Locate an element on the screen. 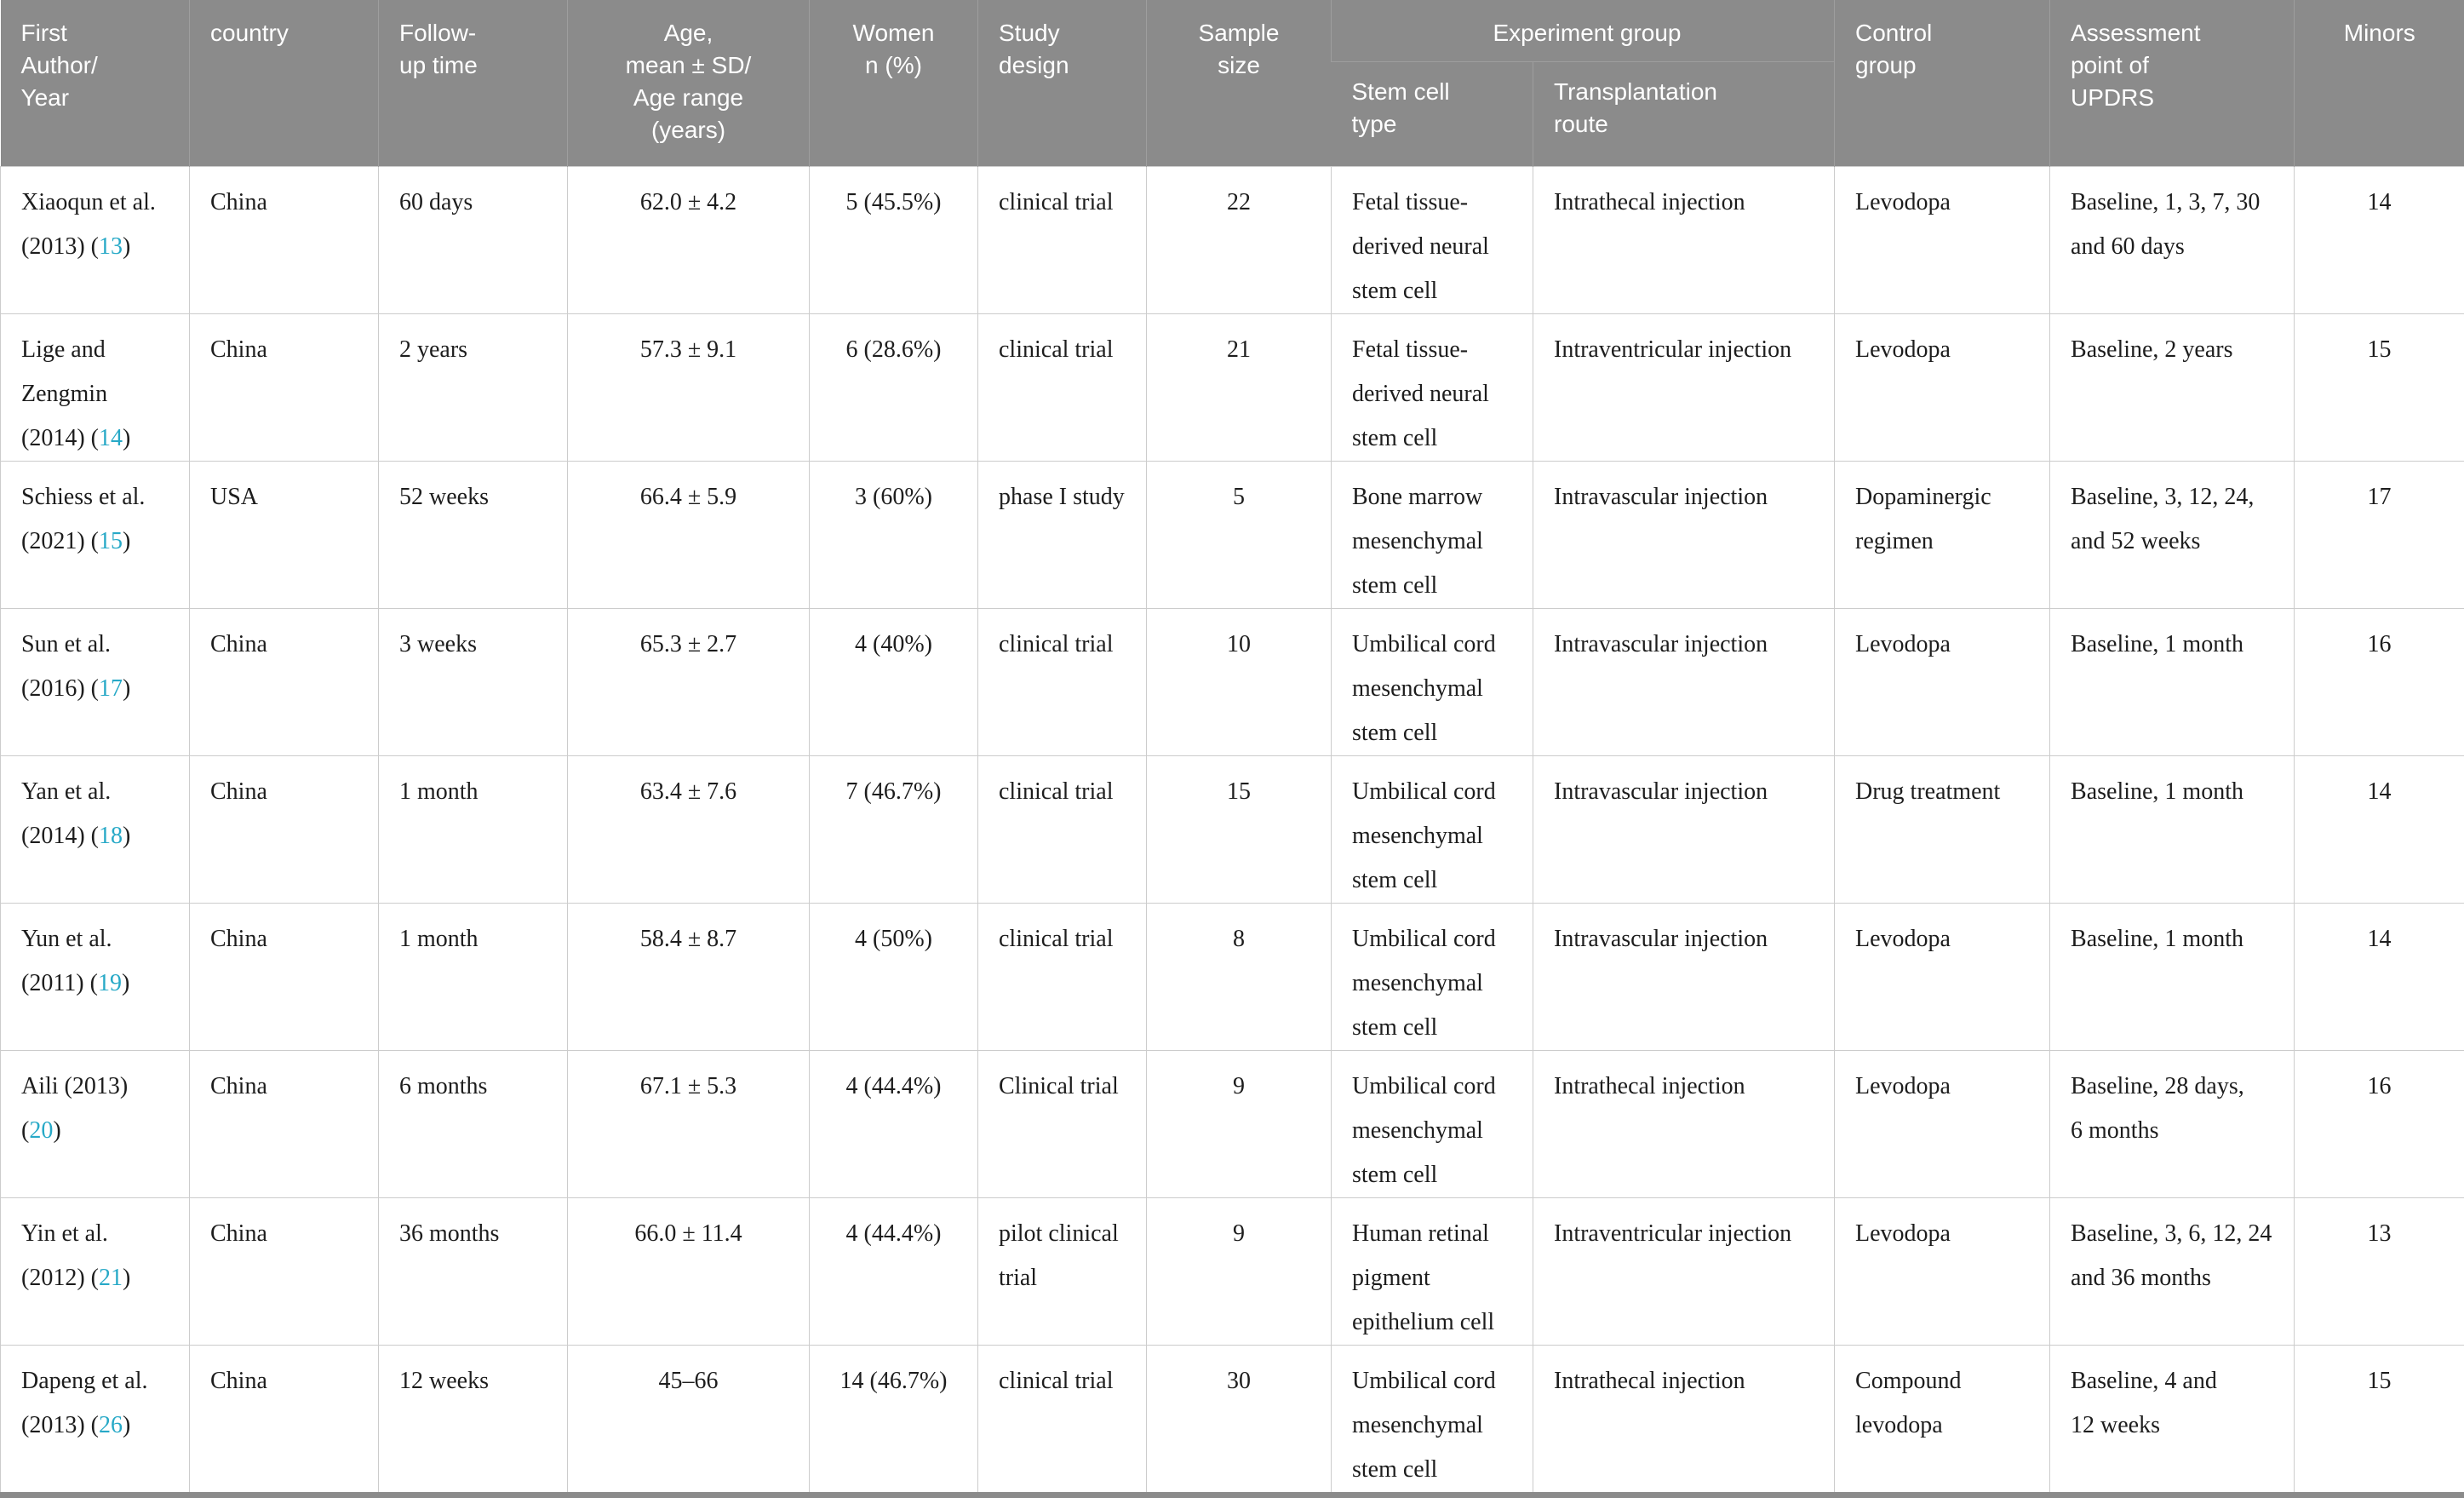 Image resolution: width=2464 pixels, height=1498 pixels. cell-follow-up: 6 months is located at coordinates (474, 1123).